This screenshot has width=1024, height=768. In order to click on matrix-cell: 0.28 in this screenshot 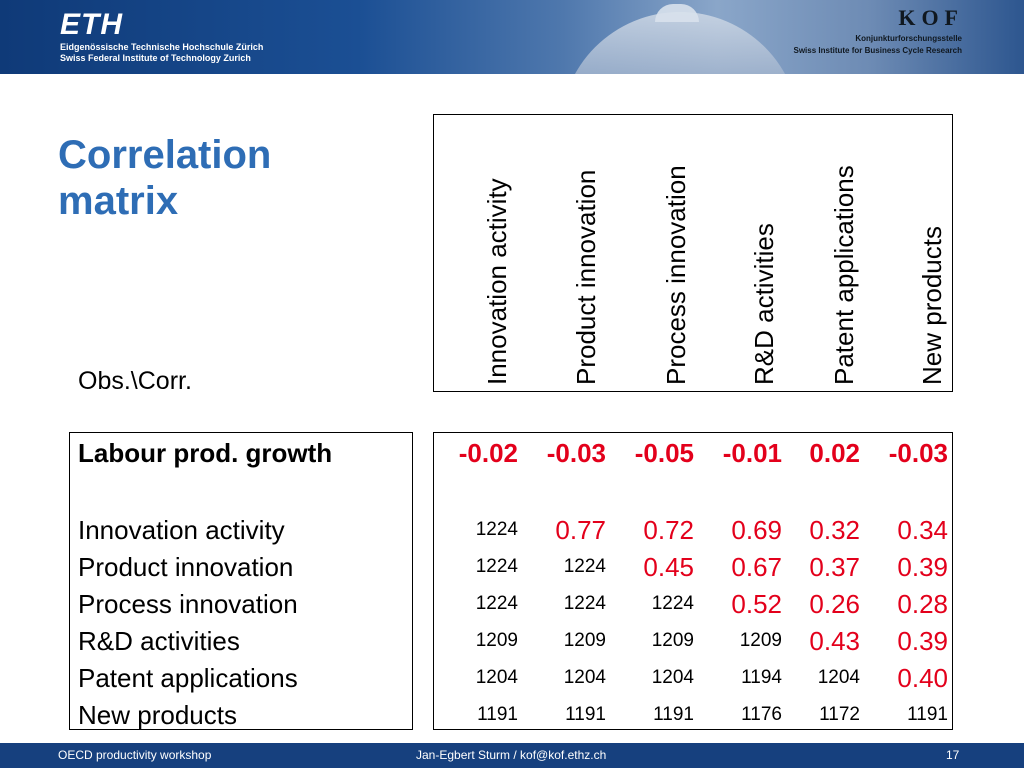, I will do `click(922, 604)`.